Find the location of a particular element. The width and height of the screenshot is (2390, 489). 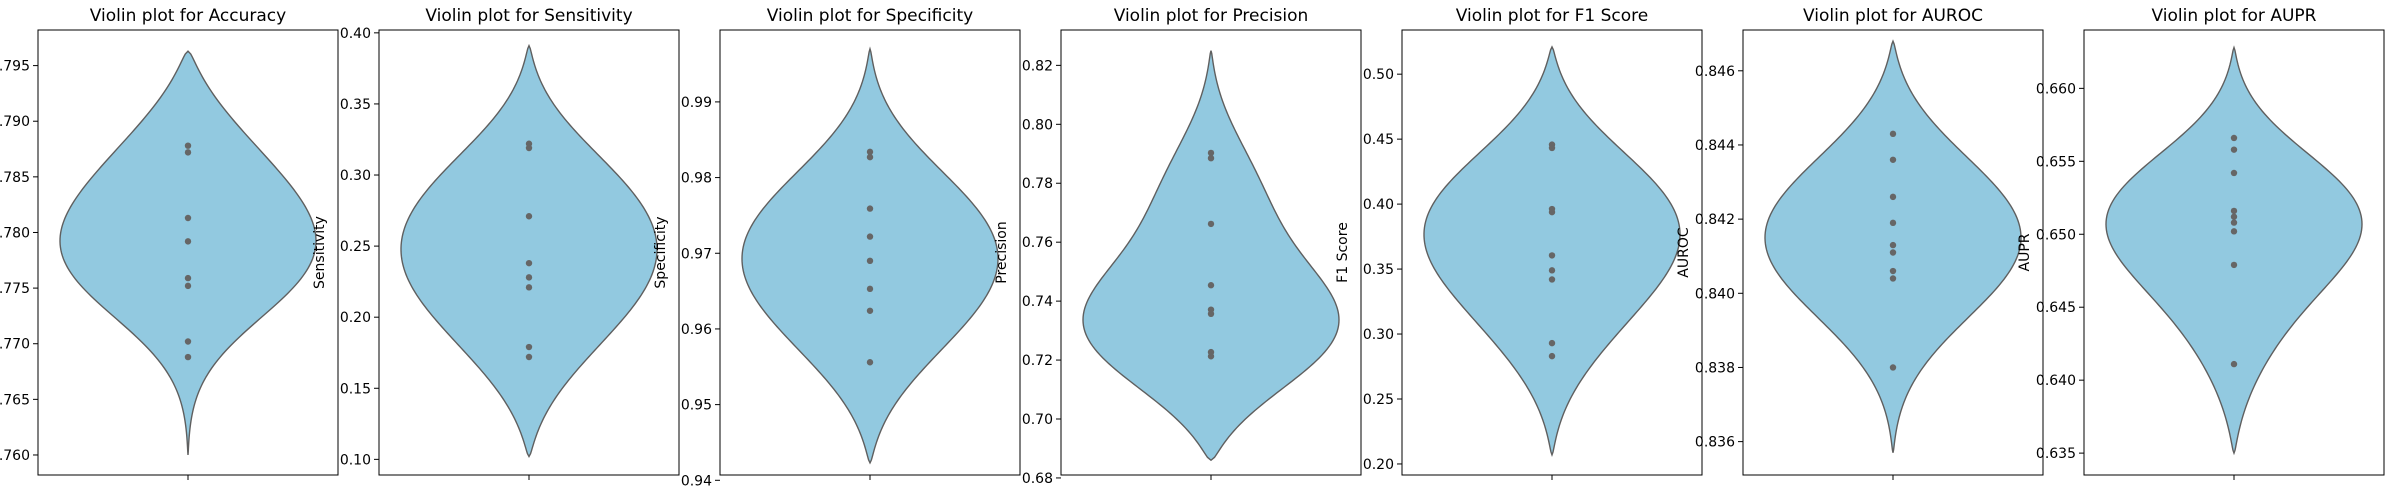

y-tick-label: 0.780 is located at coordinates (15, 233).